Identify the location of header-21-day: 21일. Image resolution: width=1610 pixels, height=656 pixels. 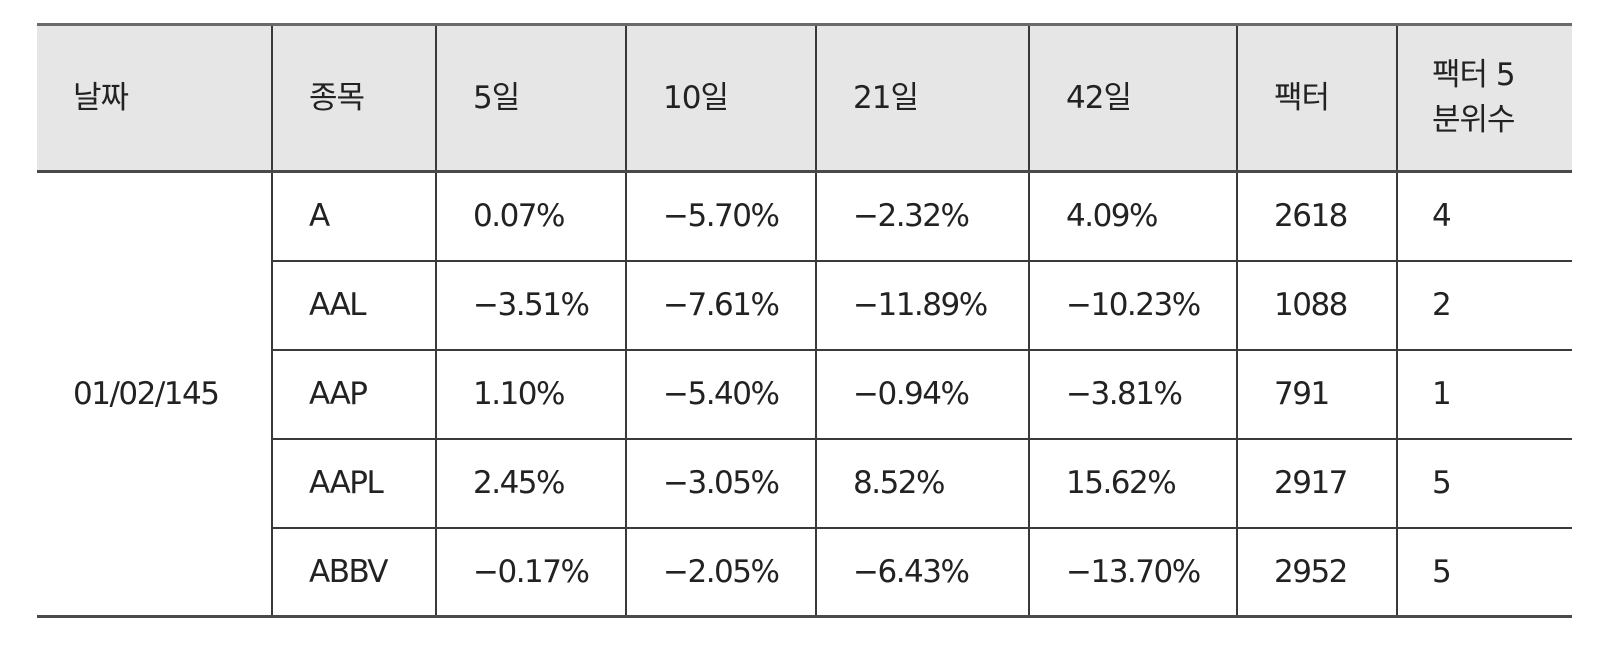
(922, 98).